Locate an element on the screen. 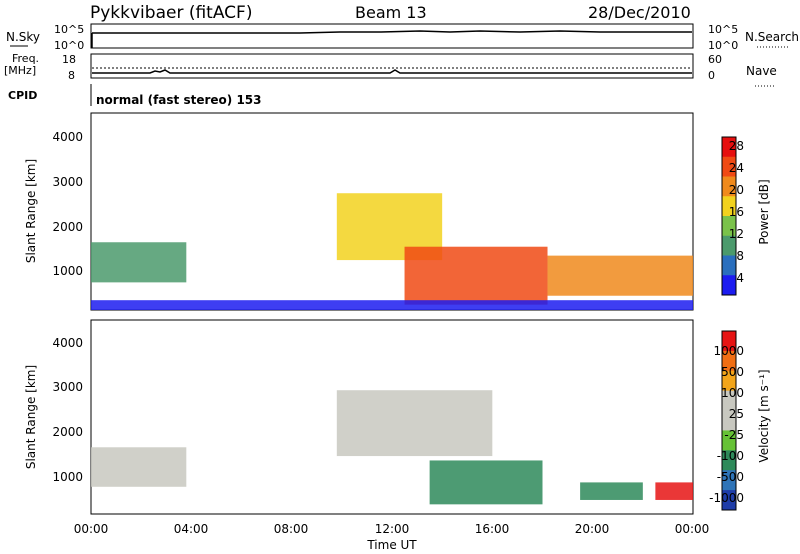  vel-cbar-tick-m100: -100 is located at coordinates (730, 456).